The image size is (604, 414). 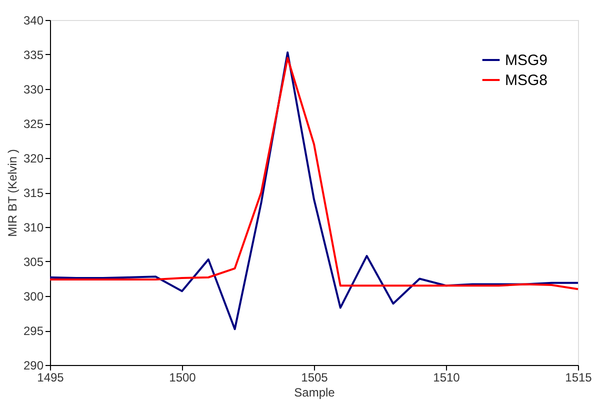 I want to click on y-tick-label: 315, so click(x=33, y=193).